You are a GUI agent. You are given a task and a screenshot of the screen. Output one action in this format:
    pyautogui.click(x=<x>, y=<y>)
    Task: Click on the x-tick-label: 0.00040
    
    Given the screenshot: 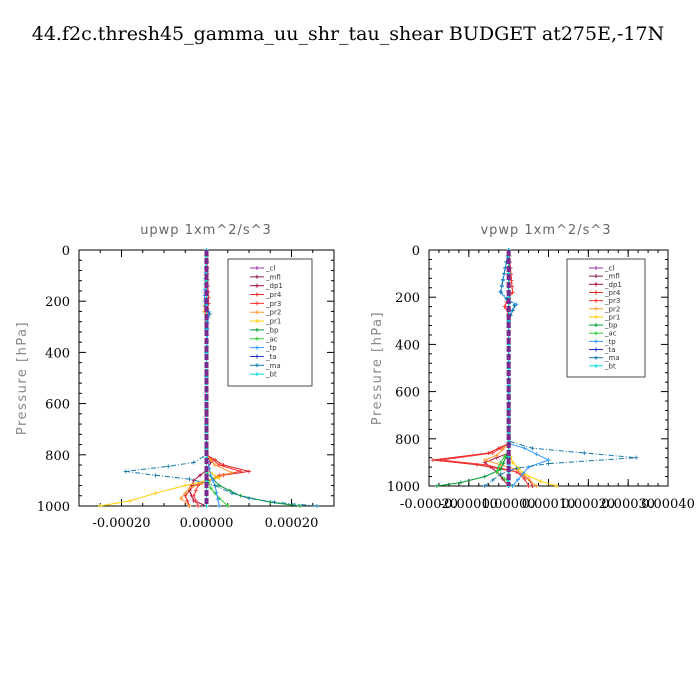 What is the action you would take?
    pyautogui.click(x=668, y=504)
    